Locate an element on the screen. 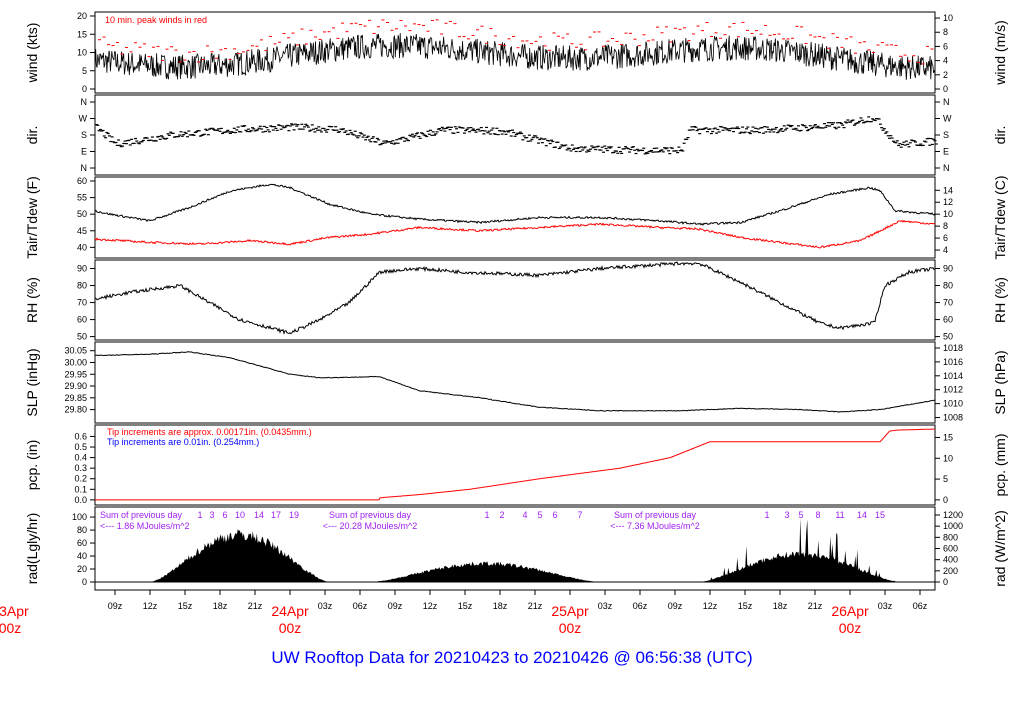  wind-tick-label-left: 10 is located at coordinates (82, 53).